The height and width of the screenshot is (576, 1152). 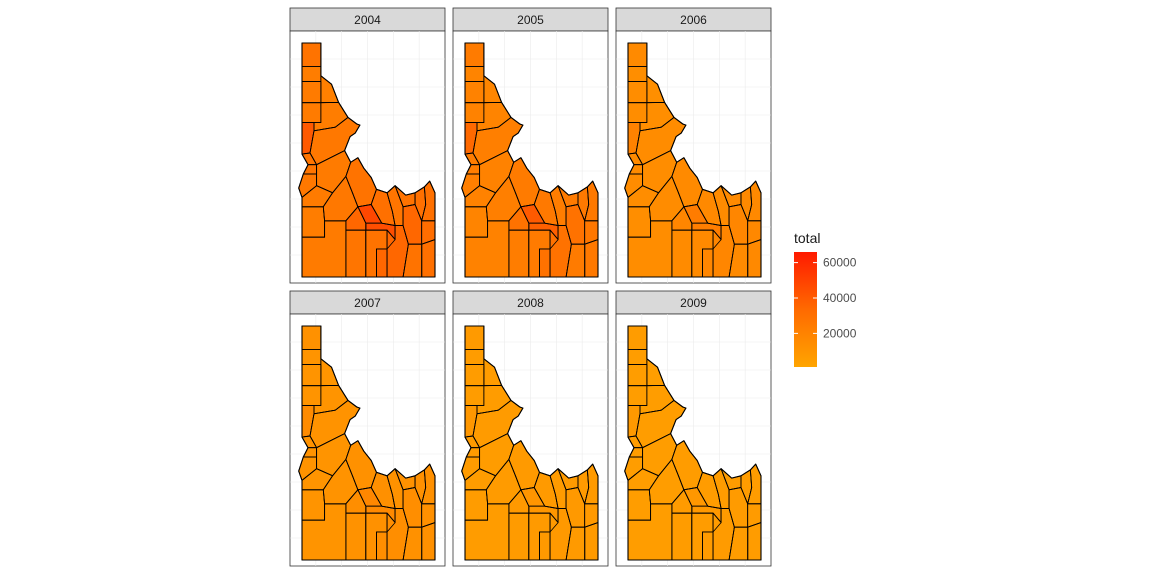 What do you see at coordinates (840, 263) in the screenshot?
I see `legend-tick-label: 60000` at bounding box center [840, 263].